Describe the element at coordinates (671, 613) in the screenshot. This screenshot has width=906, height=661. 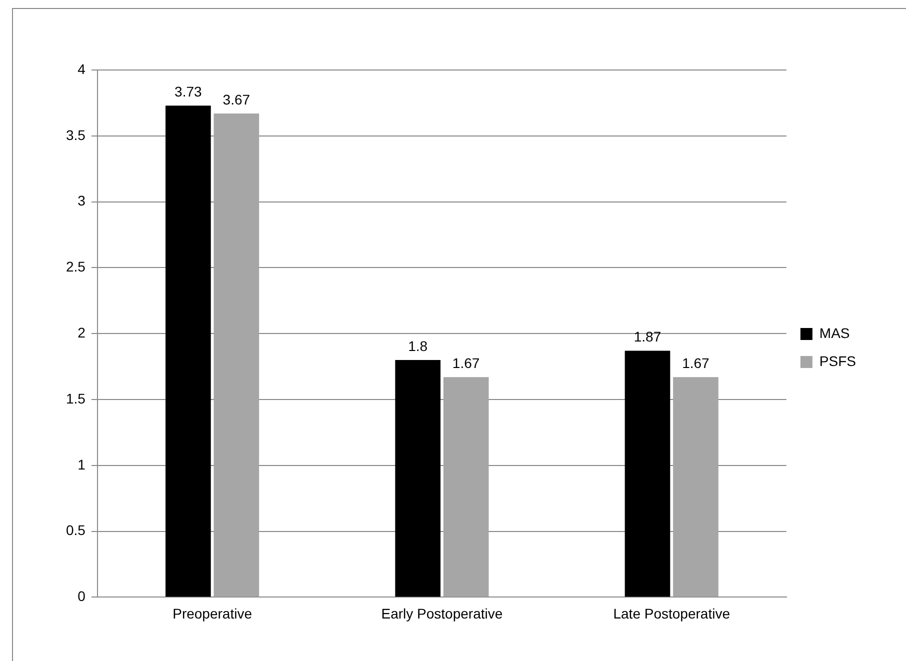
I see `x-tick-label: Late Postoperative` at that location.